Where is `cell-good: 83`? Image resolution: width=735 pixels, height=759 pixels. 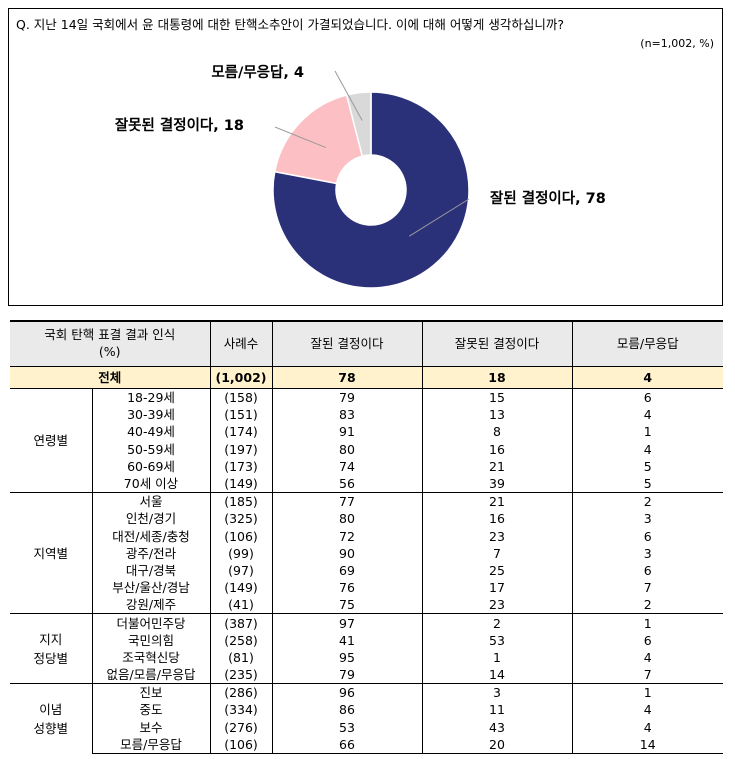
cell-good: 83 is located at coordinates (346, 415).